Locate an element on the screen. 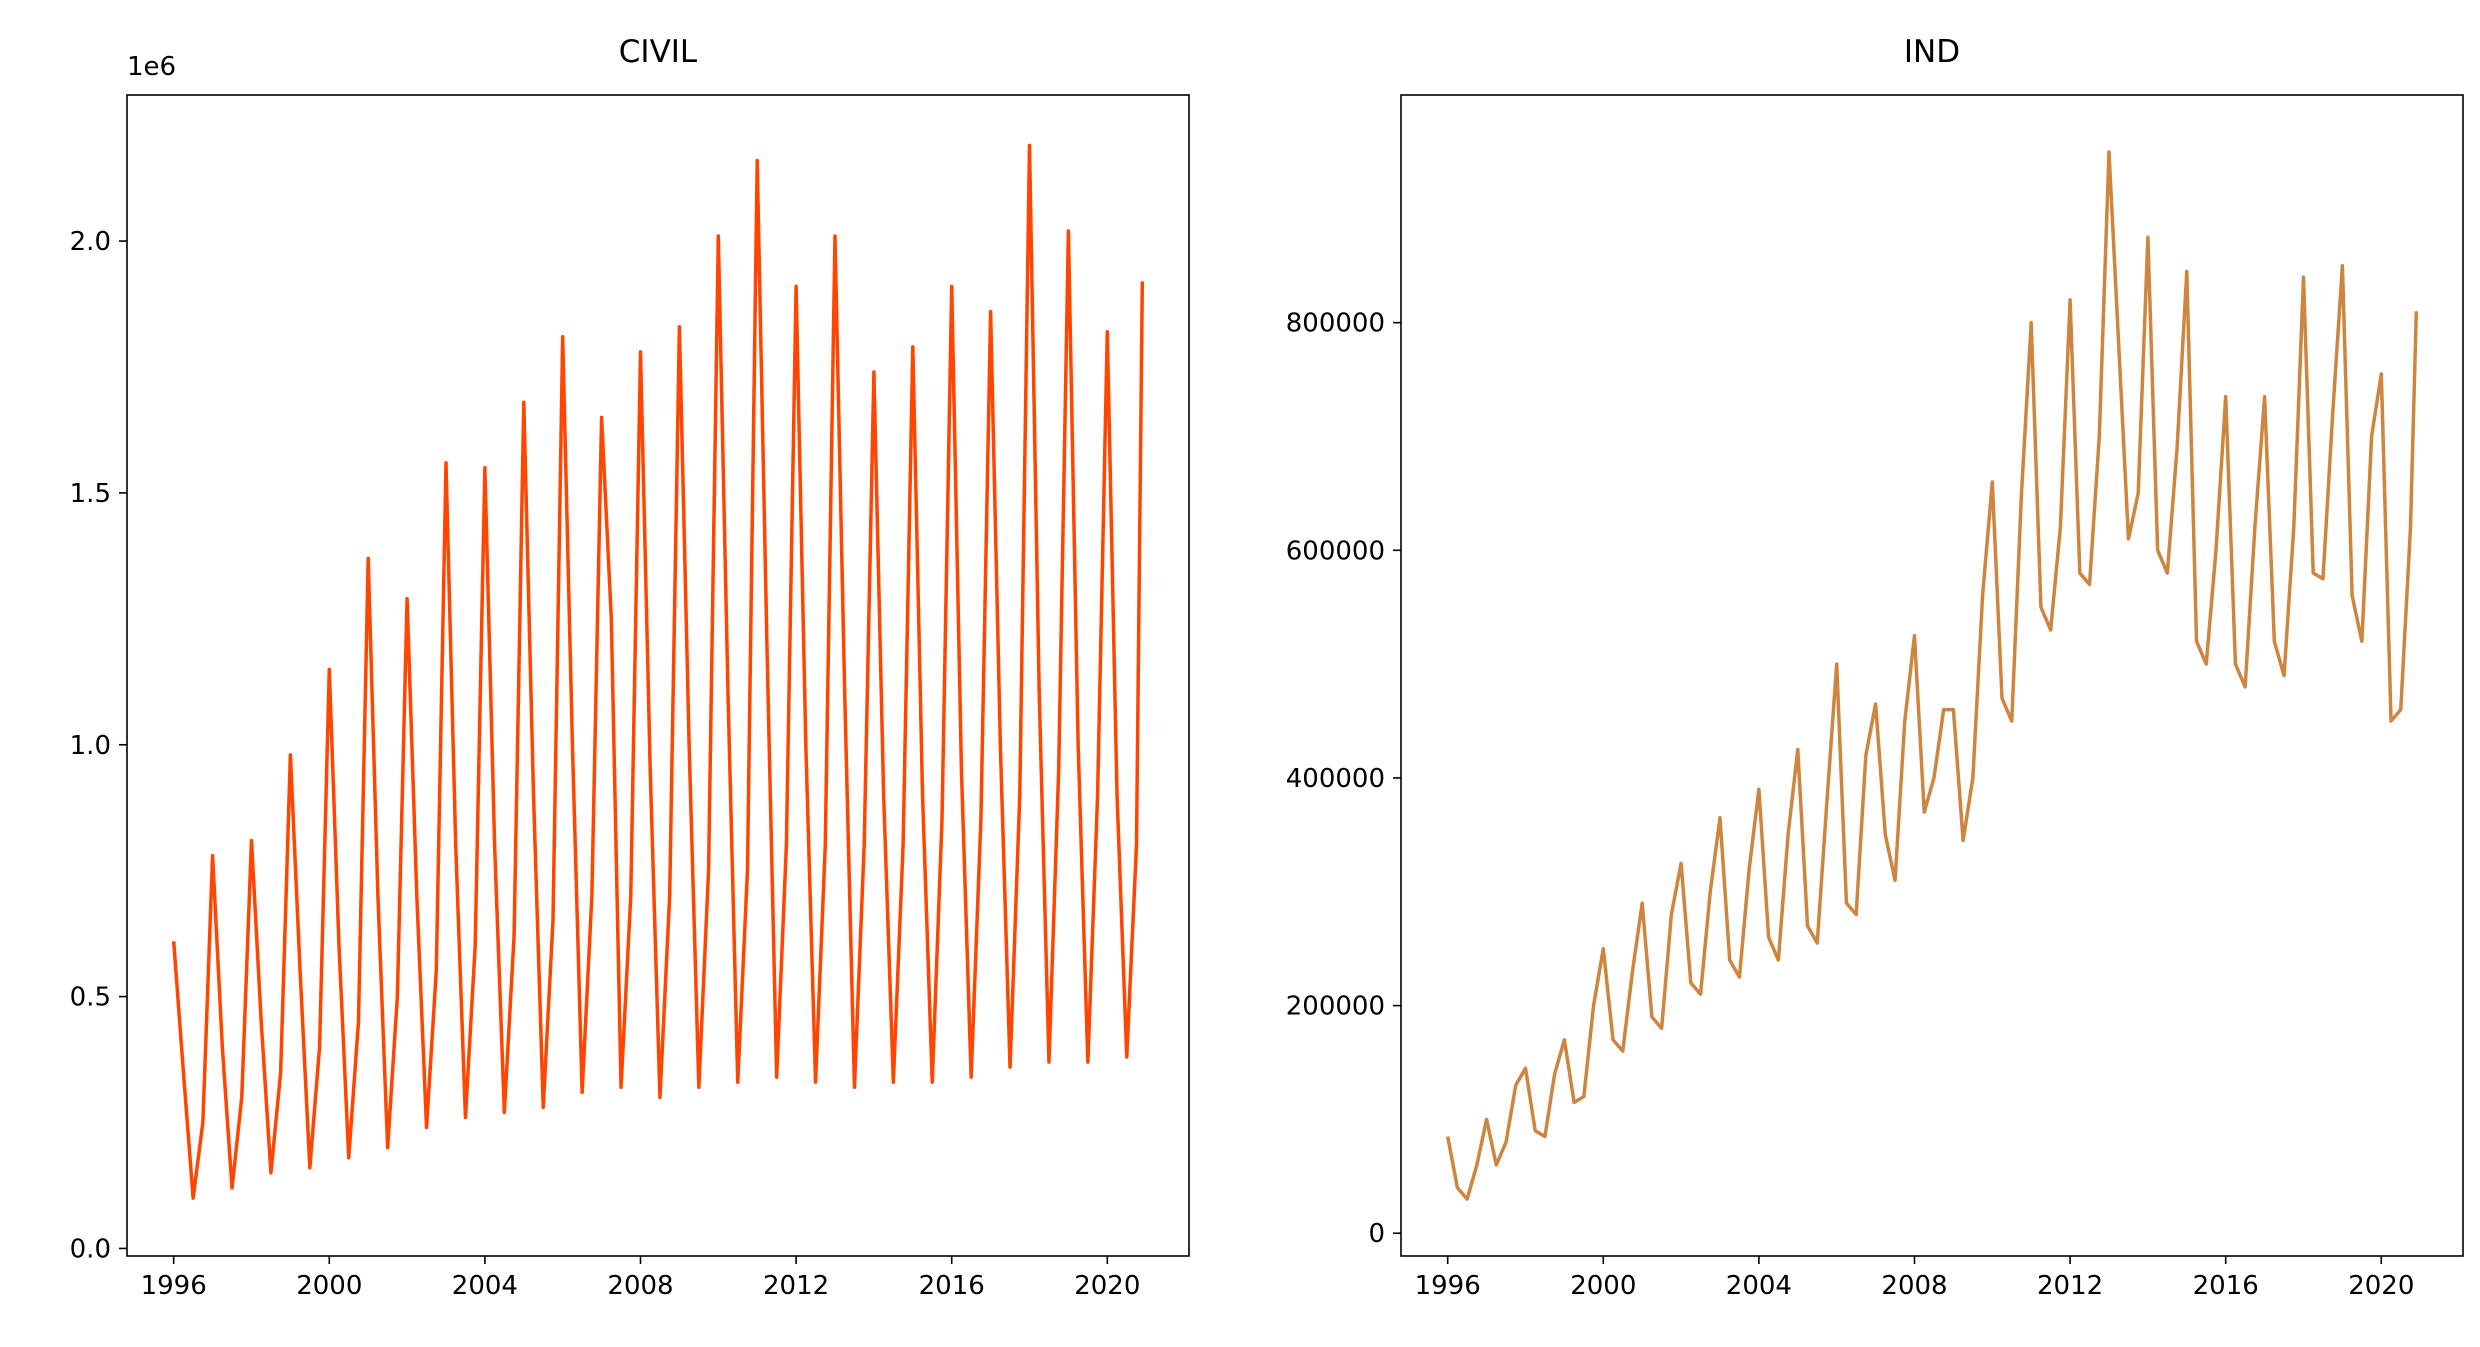 This screenshot has width=2480, height=1347. y-tick-label: 400000 is located at coordinates (1335, 779).